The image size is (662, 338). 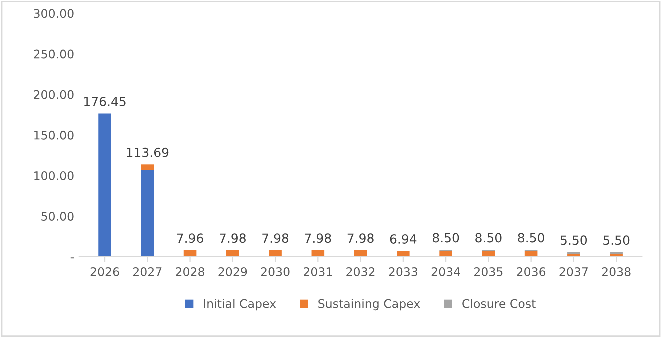 I want to click on x-tick-label: 2030, so click(x=275, y=272).